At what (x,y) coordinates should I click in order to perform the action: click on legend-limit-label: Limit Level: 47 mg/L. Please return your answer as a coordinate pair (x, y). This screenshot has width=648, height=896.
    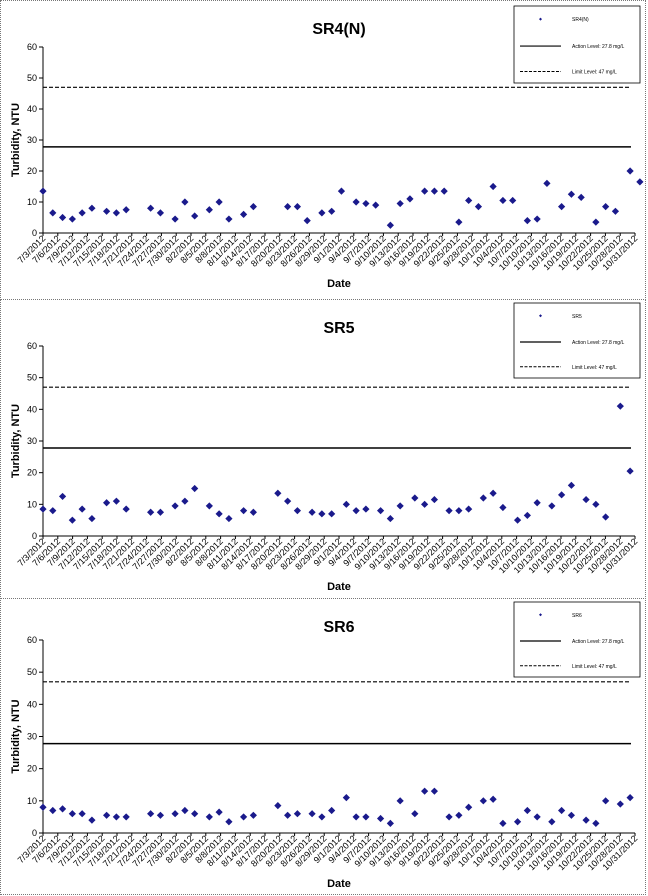
    Looking at the image, I should click on (594, 72).